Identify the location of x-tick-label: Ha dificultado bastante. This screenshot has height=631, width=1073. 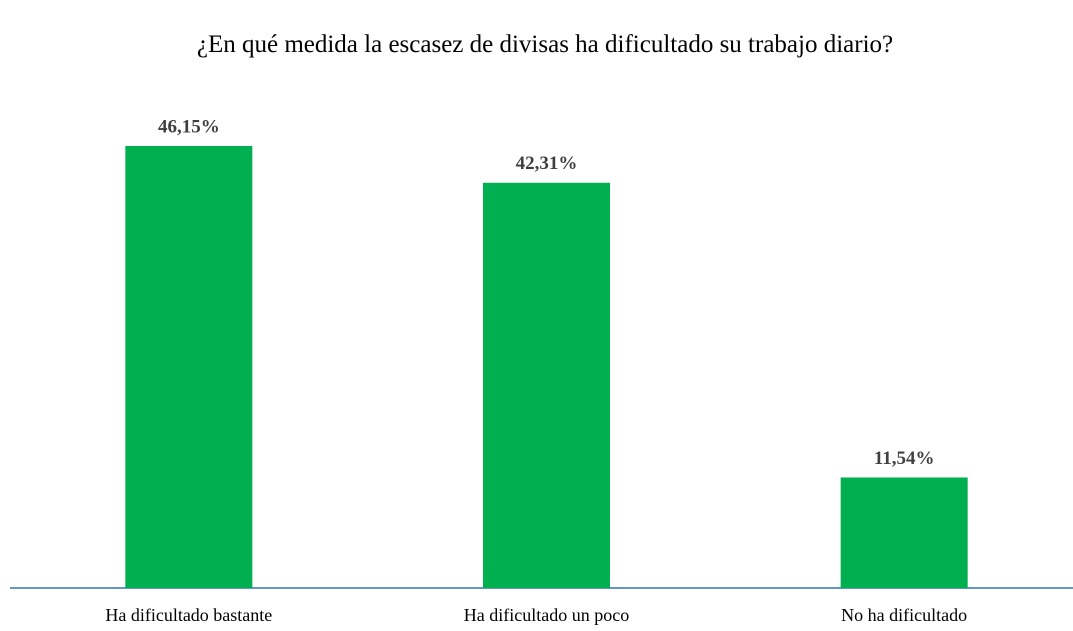
(188, 615).